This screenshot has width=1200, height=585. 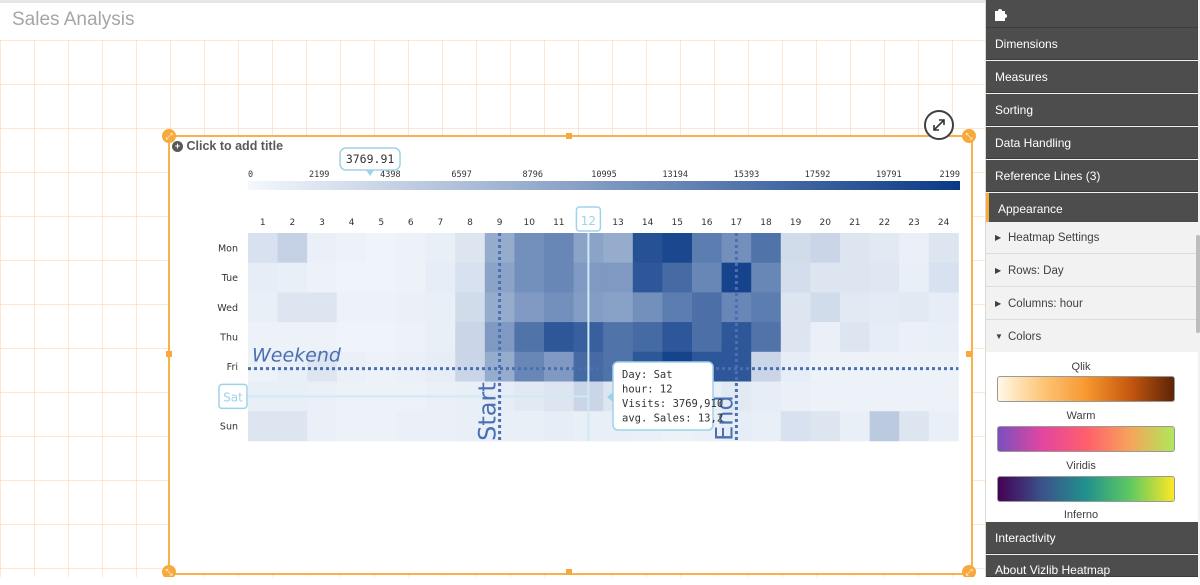 What do you see at coordinates (610, 397) in the screenshot?
I see `tooltip-arrow` at bounding box center [610, 397].